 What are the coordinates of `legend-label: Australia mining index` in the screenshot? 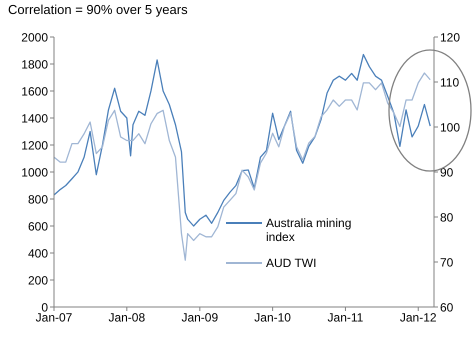 It's located at (309, 230).